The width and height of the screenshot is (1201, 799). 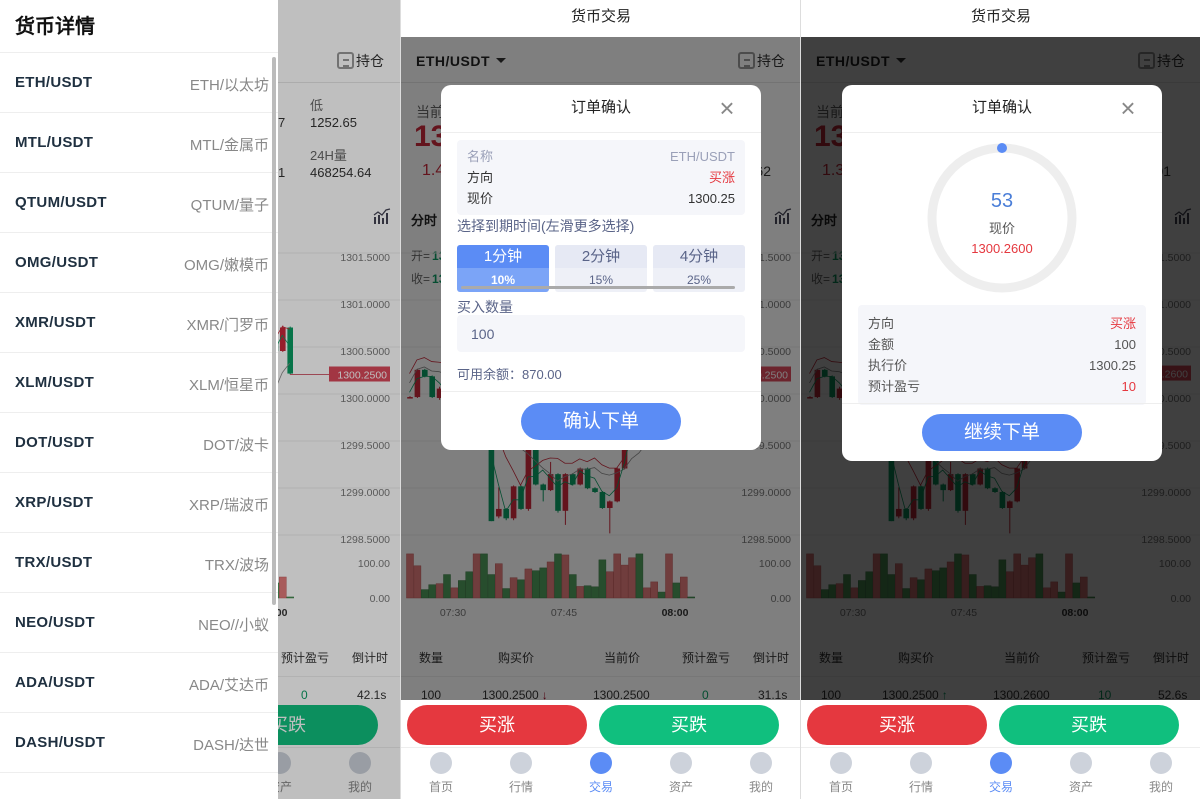 What do you see at coordinates (305, 658) in the screenshot?
I see `table-header: 预计盈亏` at bounding box center [305, 658].